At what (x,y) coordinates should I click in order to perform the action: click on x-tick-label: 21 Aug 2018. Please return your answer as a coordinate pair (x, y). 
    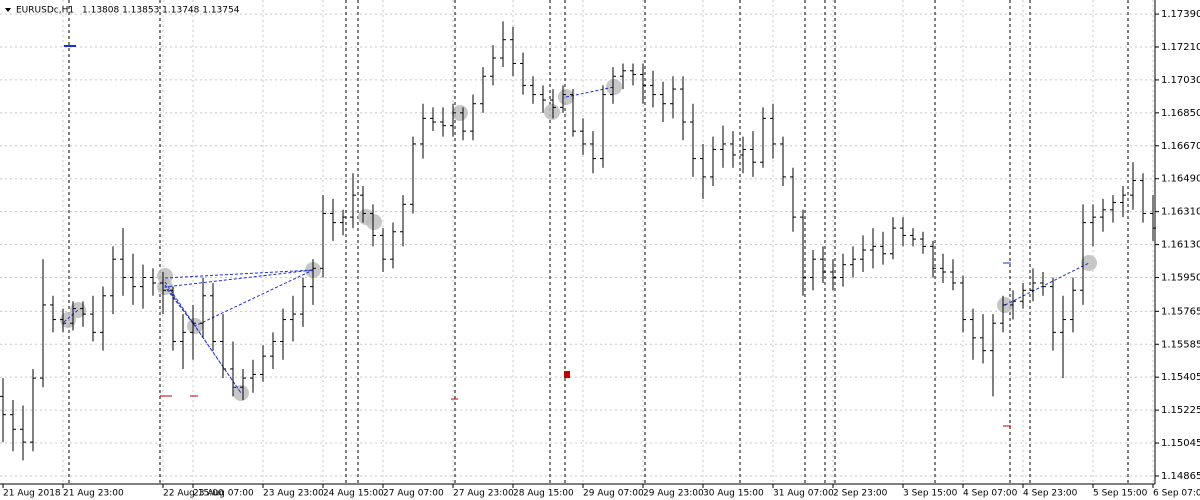
    Looking at the image, I should click on (32, 494).